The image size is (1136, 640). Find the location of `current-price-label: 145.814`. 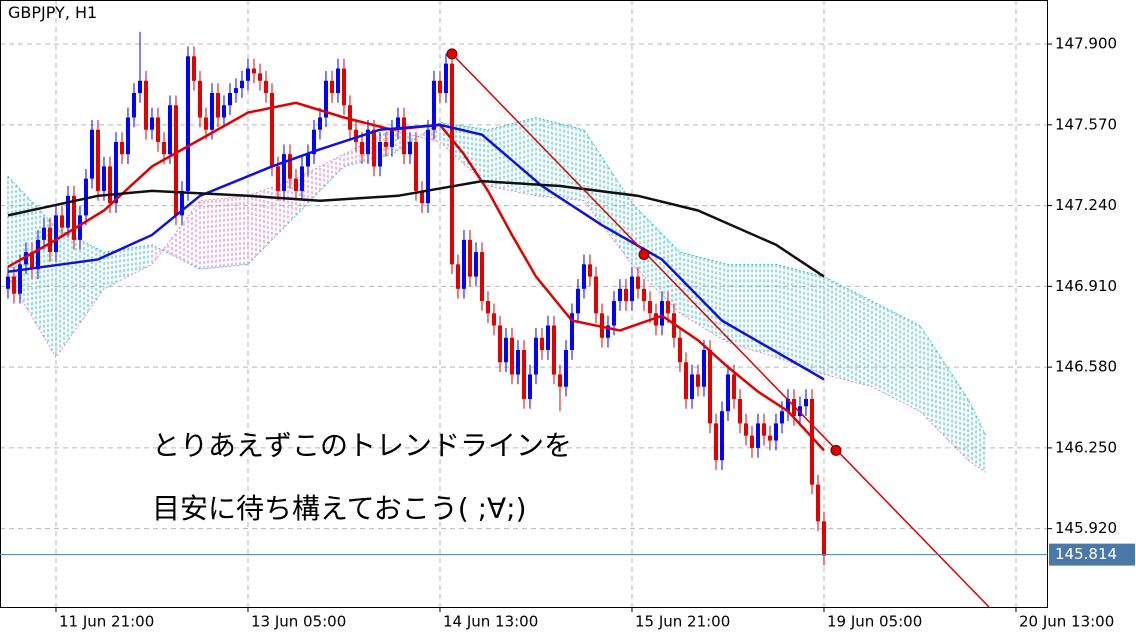

current-price-label: 145.814 is located at coordinates (1086, 554).